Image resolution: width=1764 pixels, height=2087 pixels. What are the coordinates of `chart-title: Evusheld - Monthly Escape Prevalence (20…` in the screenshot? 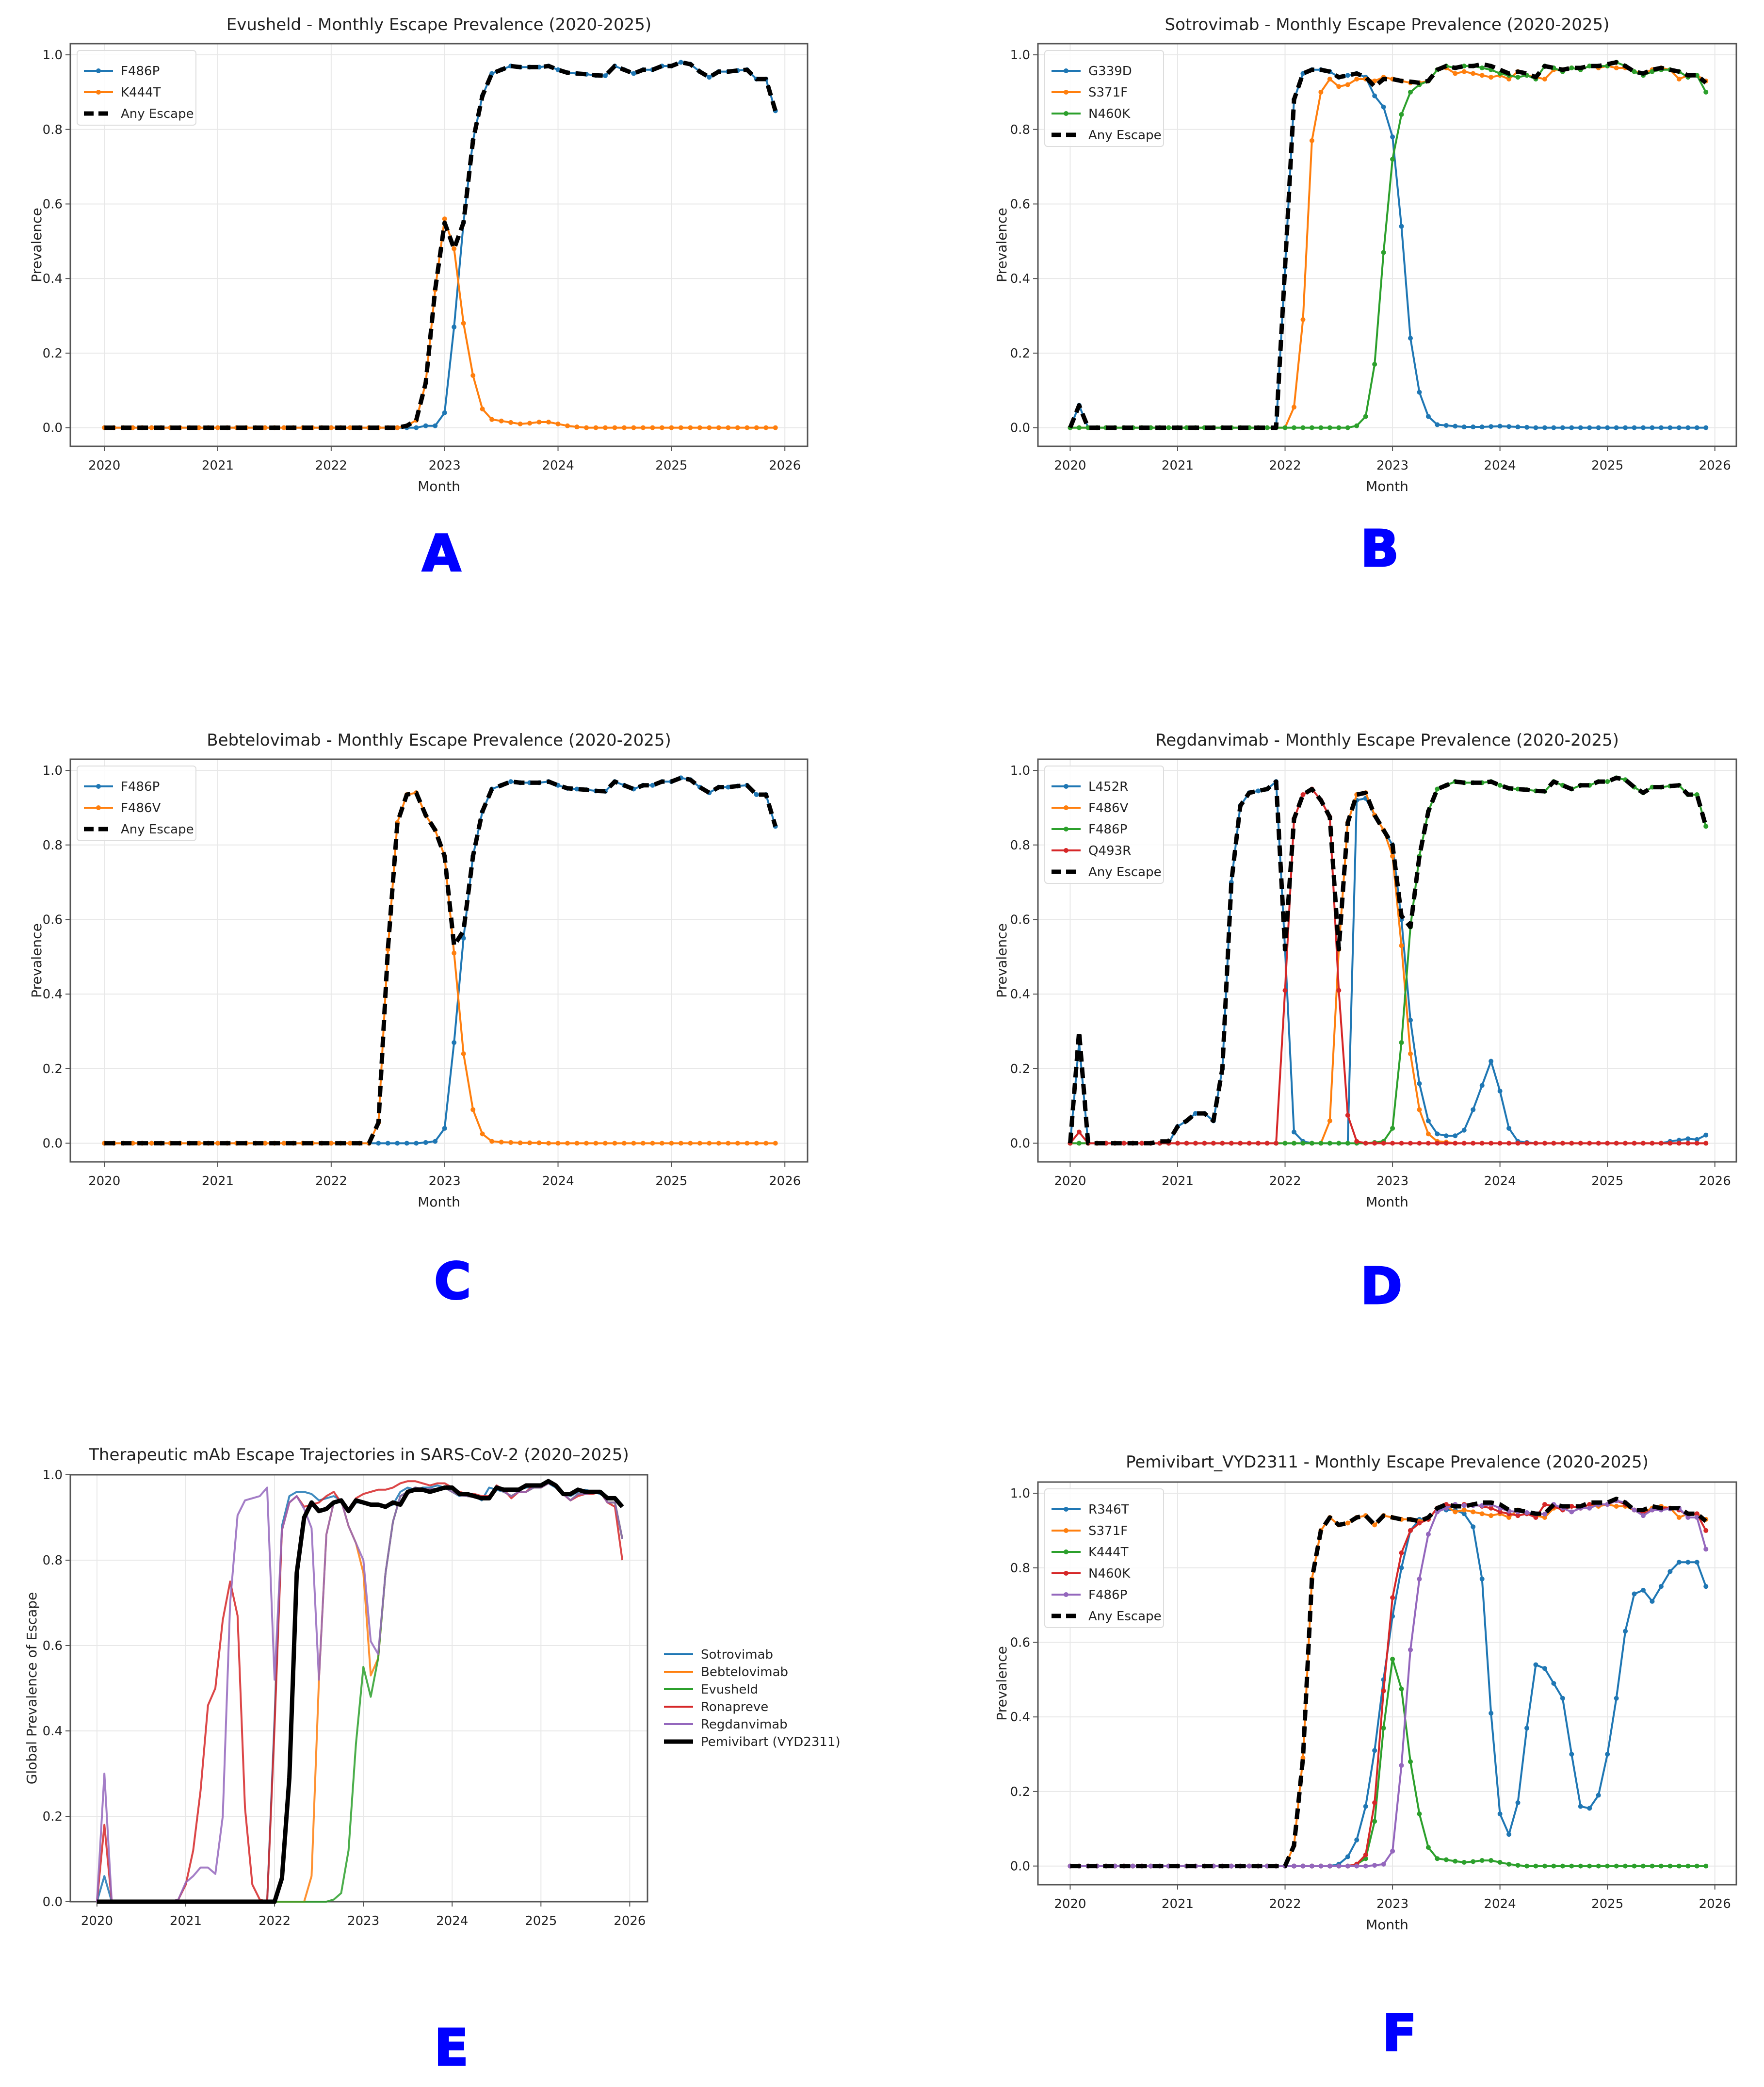 It's located at (439, 24).